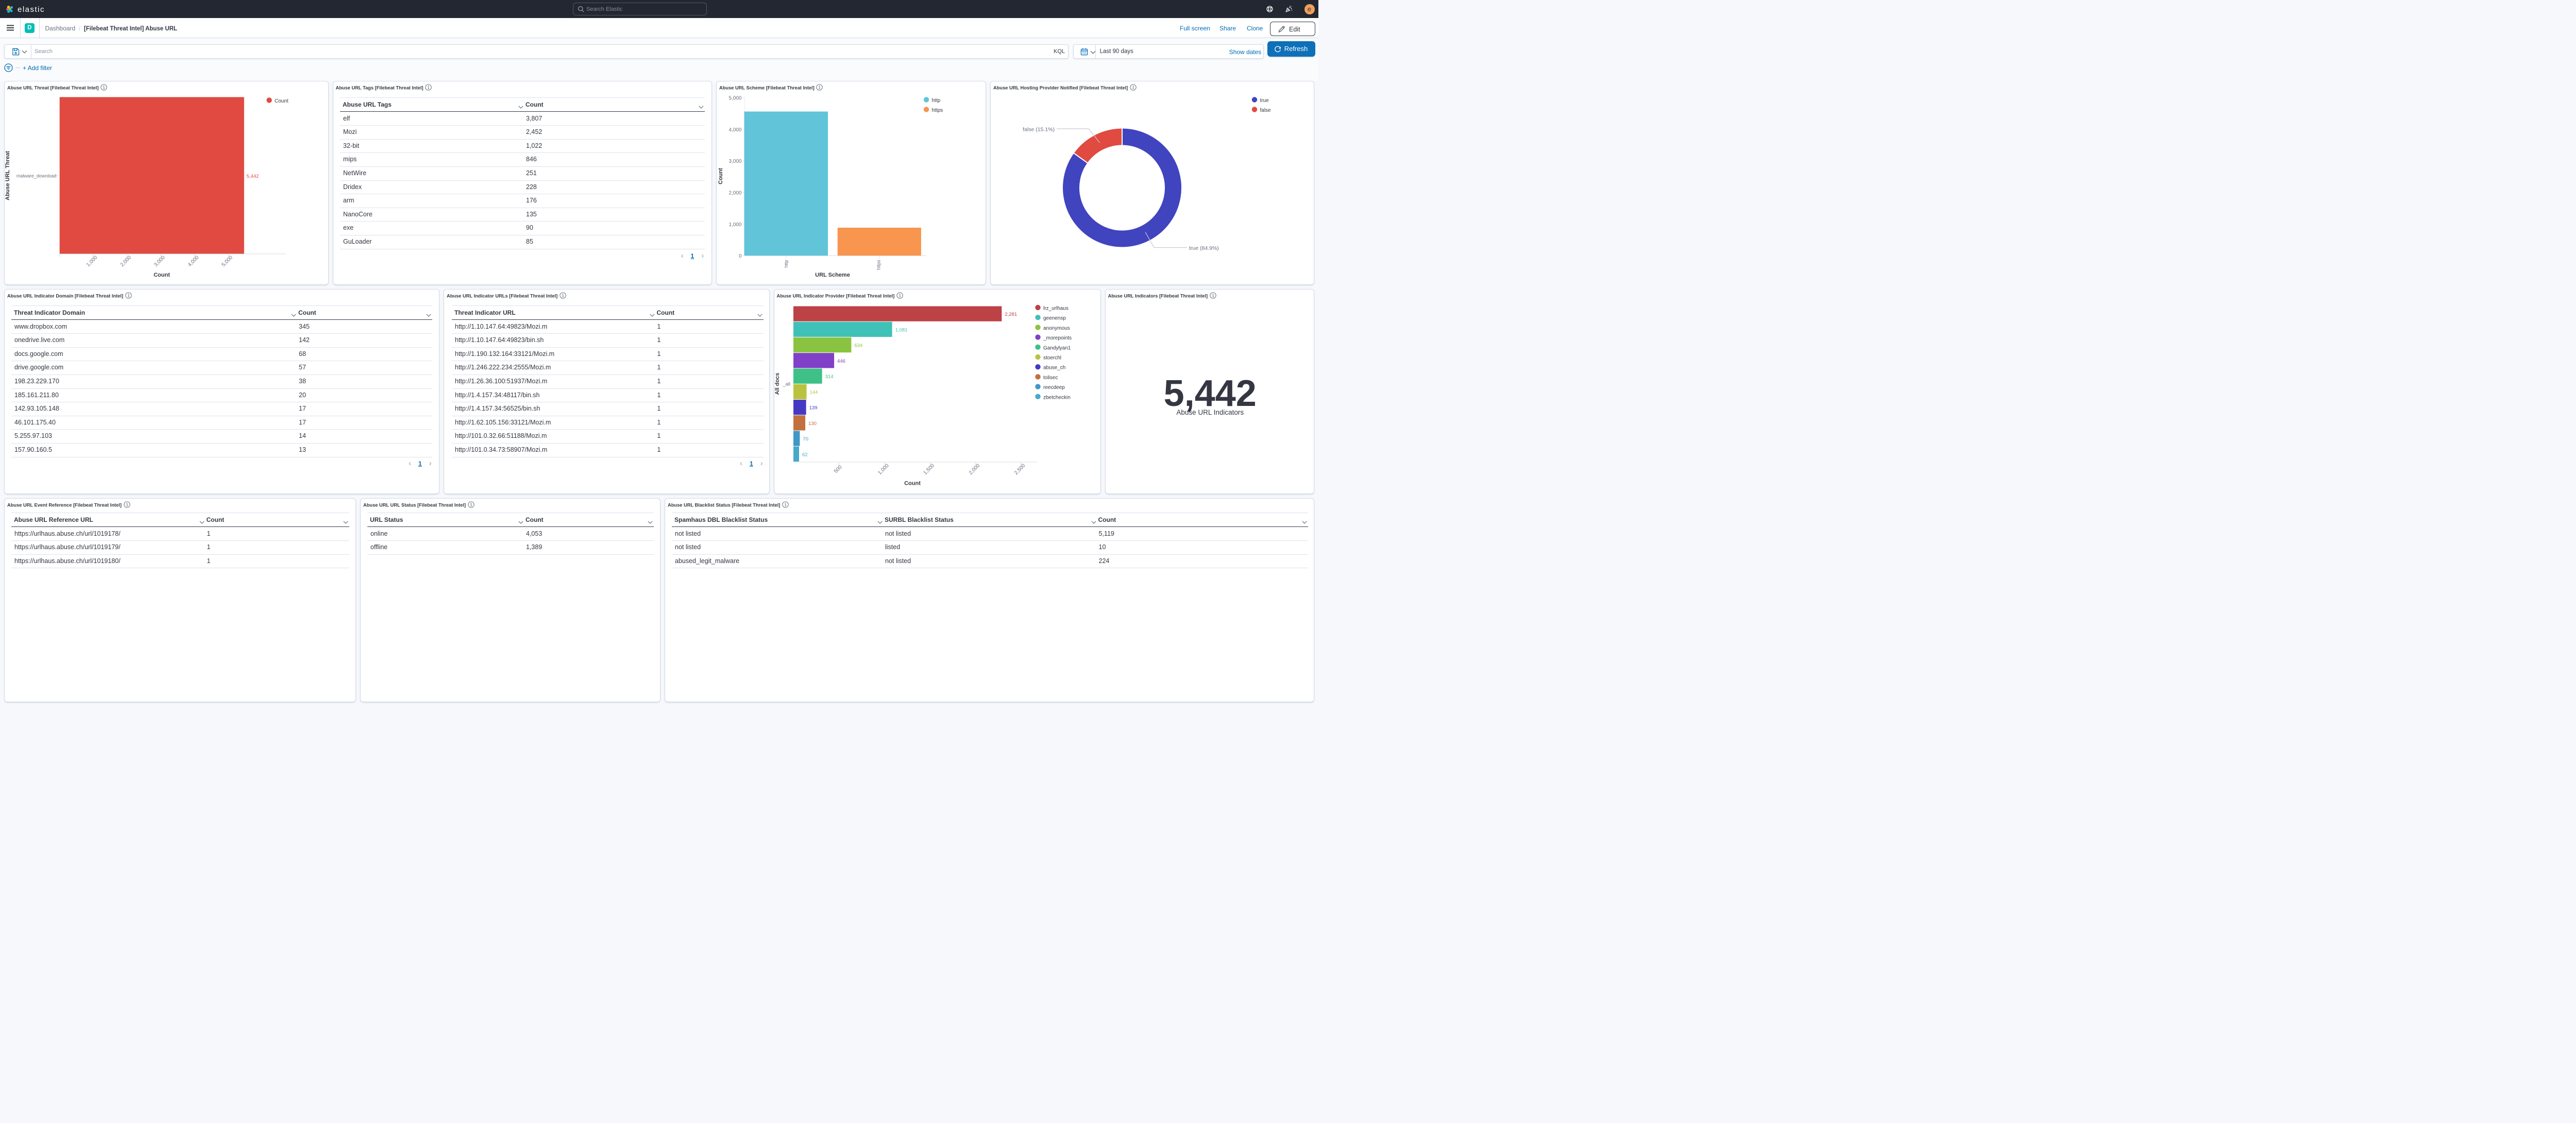 This screenshot has width=2576, height=1123. I want to click on svg-text: 130, so click(812, 423).